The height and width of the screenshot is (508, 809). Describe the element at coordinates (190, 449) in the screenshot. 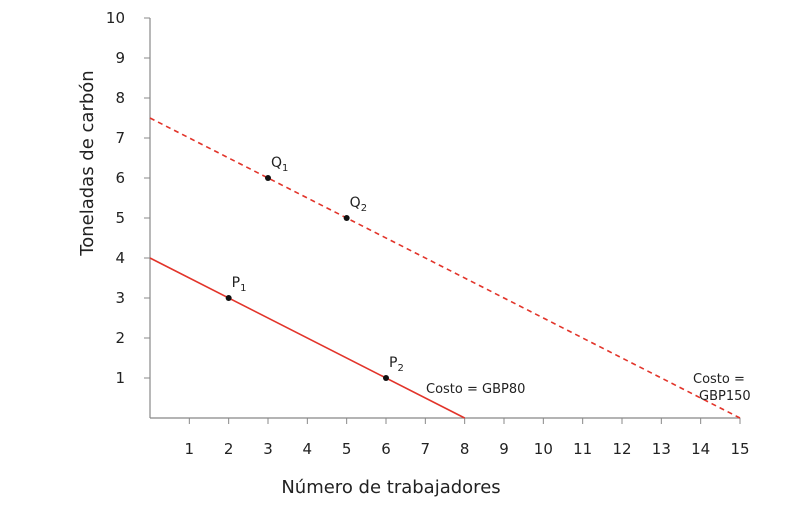

I see `x-tick-label: 1` at that location.